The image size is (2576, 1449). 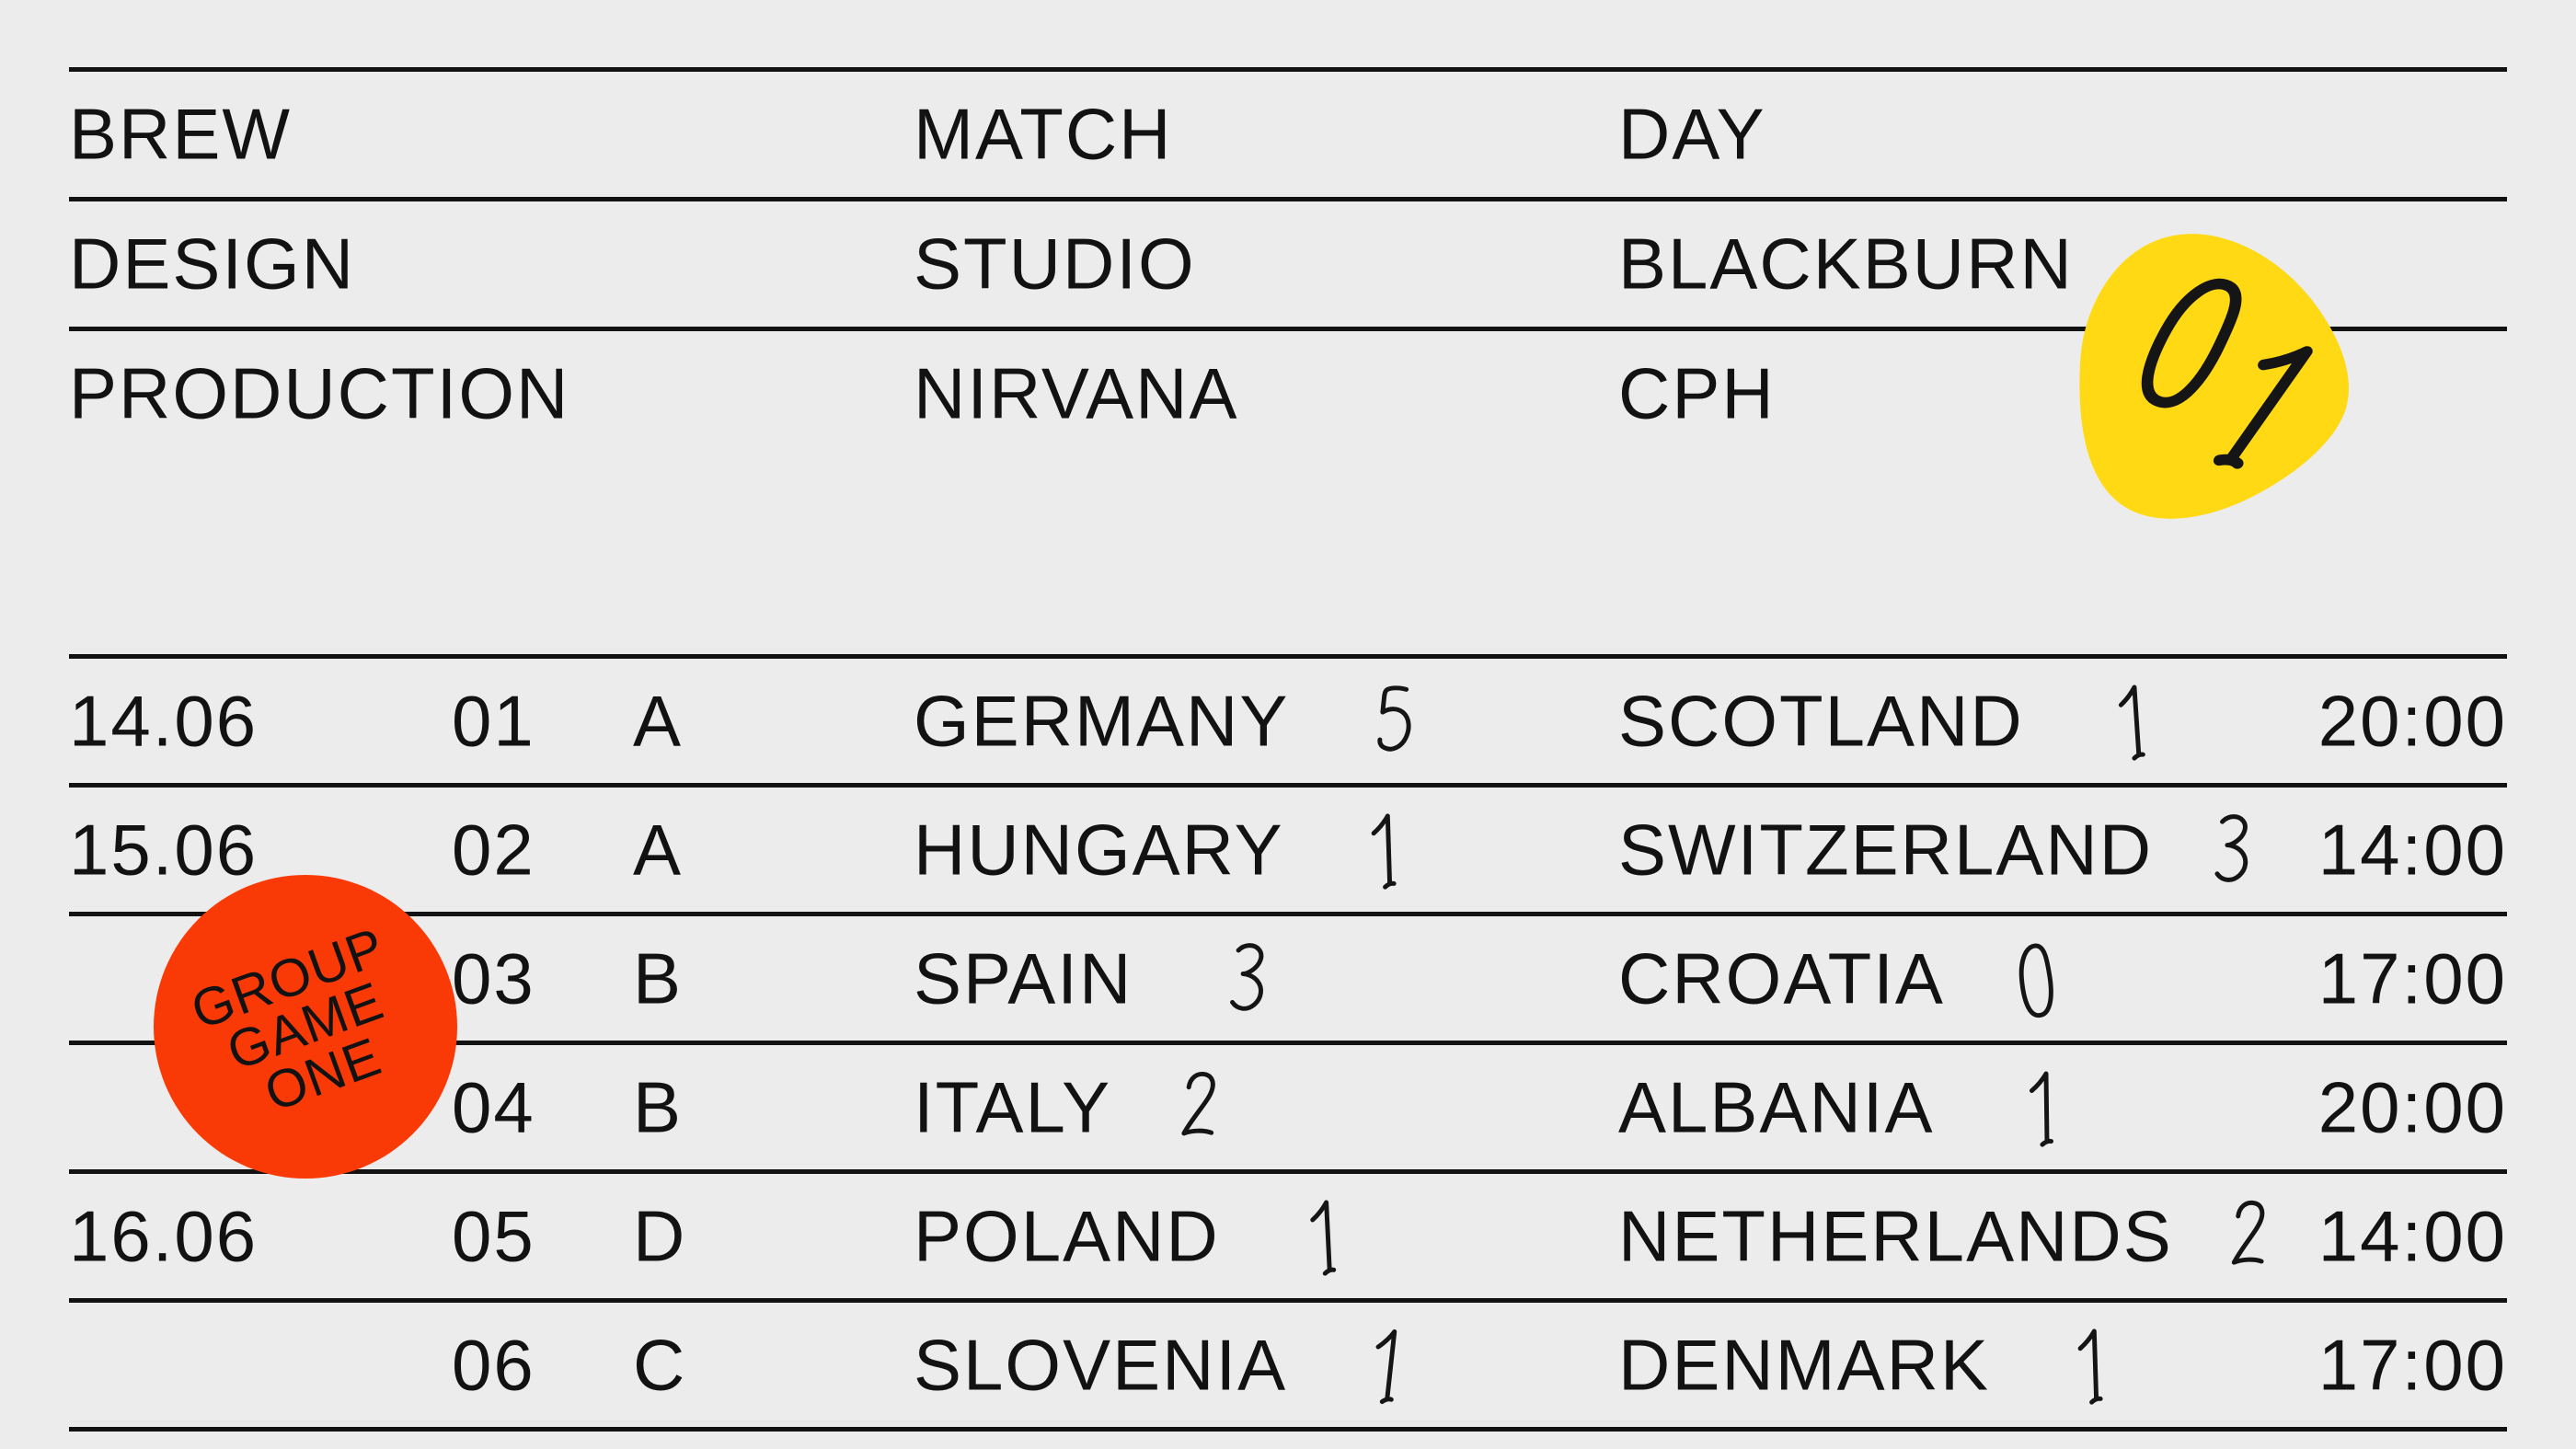 What do you see at coordinates (1055, 264) in the screenshot?
I see `header-cell-studio: STUDIO` at bounding box center [1055, 264].